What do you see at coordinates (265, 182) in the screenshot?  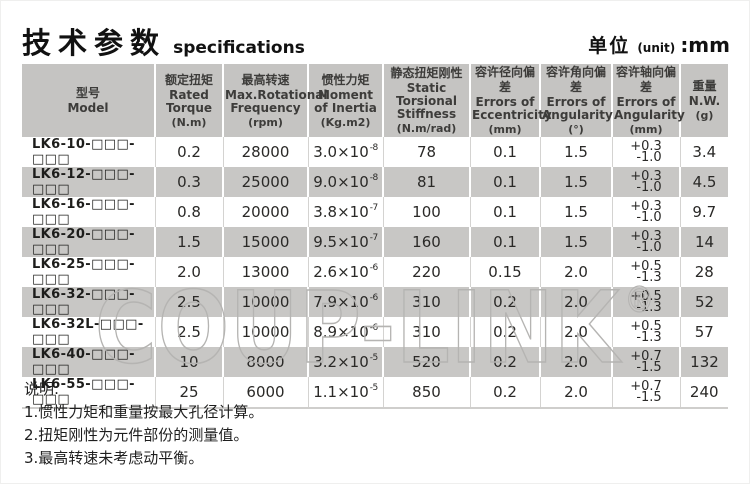 I see `max-speed-cell: 25000` at bounding box center [265, 182].